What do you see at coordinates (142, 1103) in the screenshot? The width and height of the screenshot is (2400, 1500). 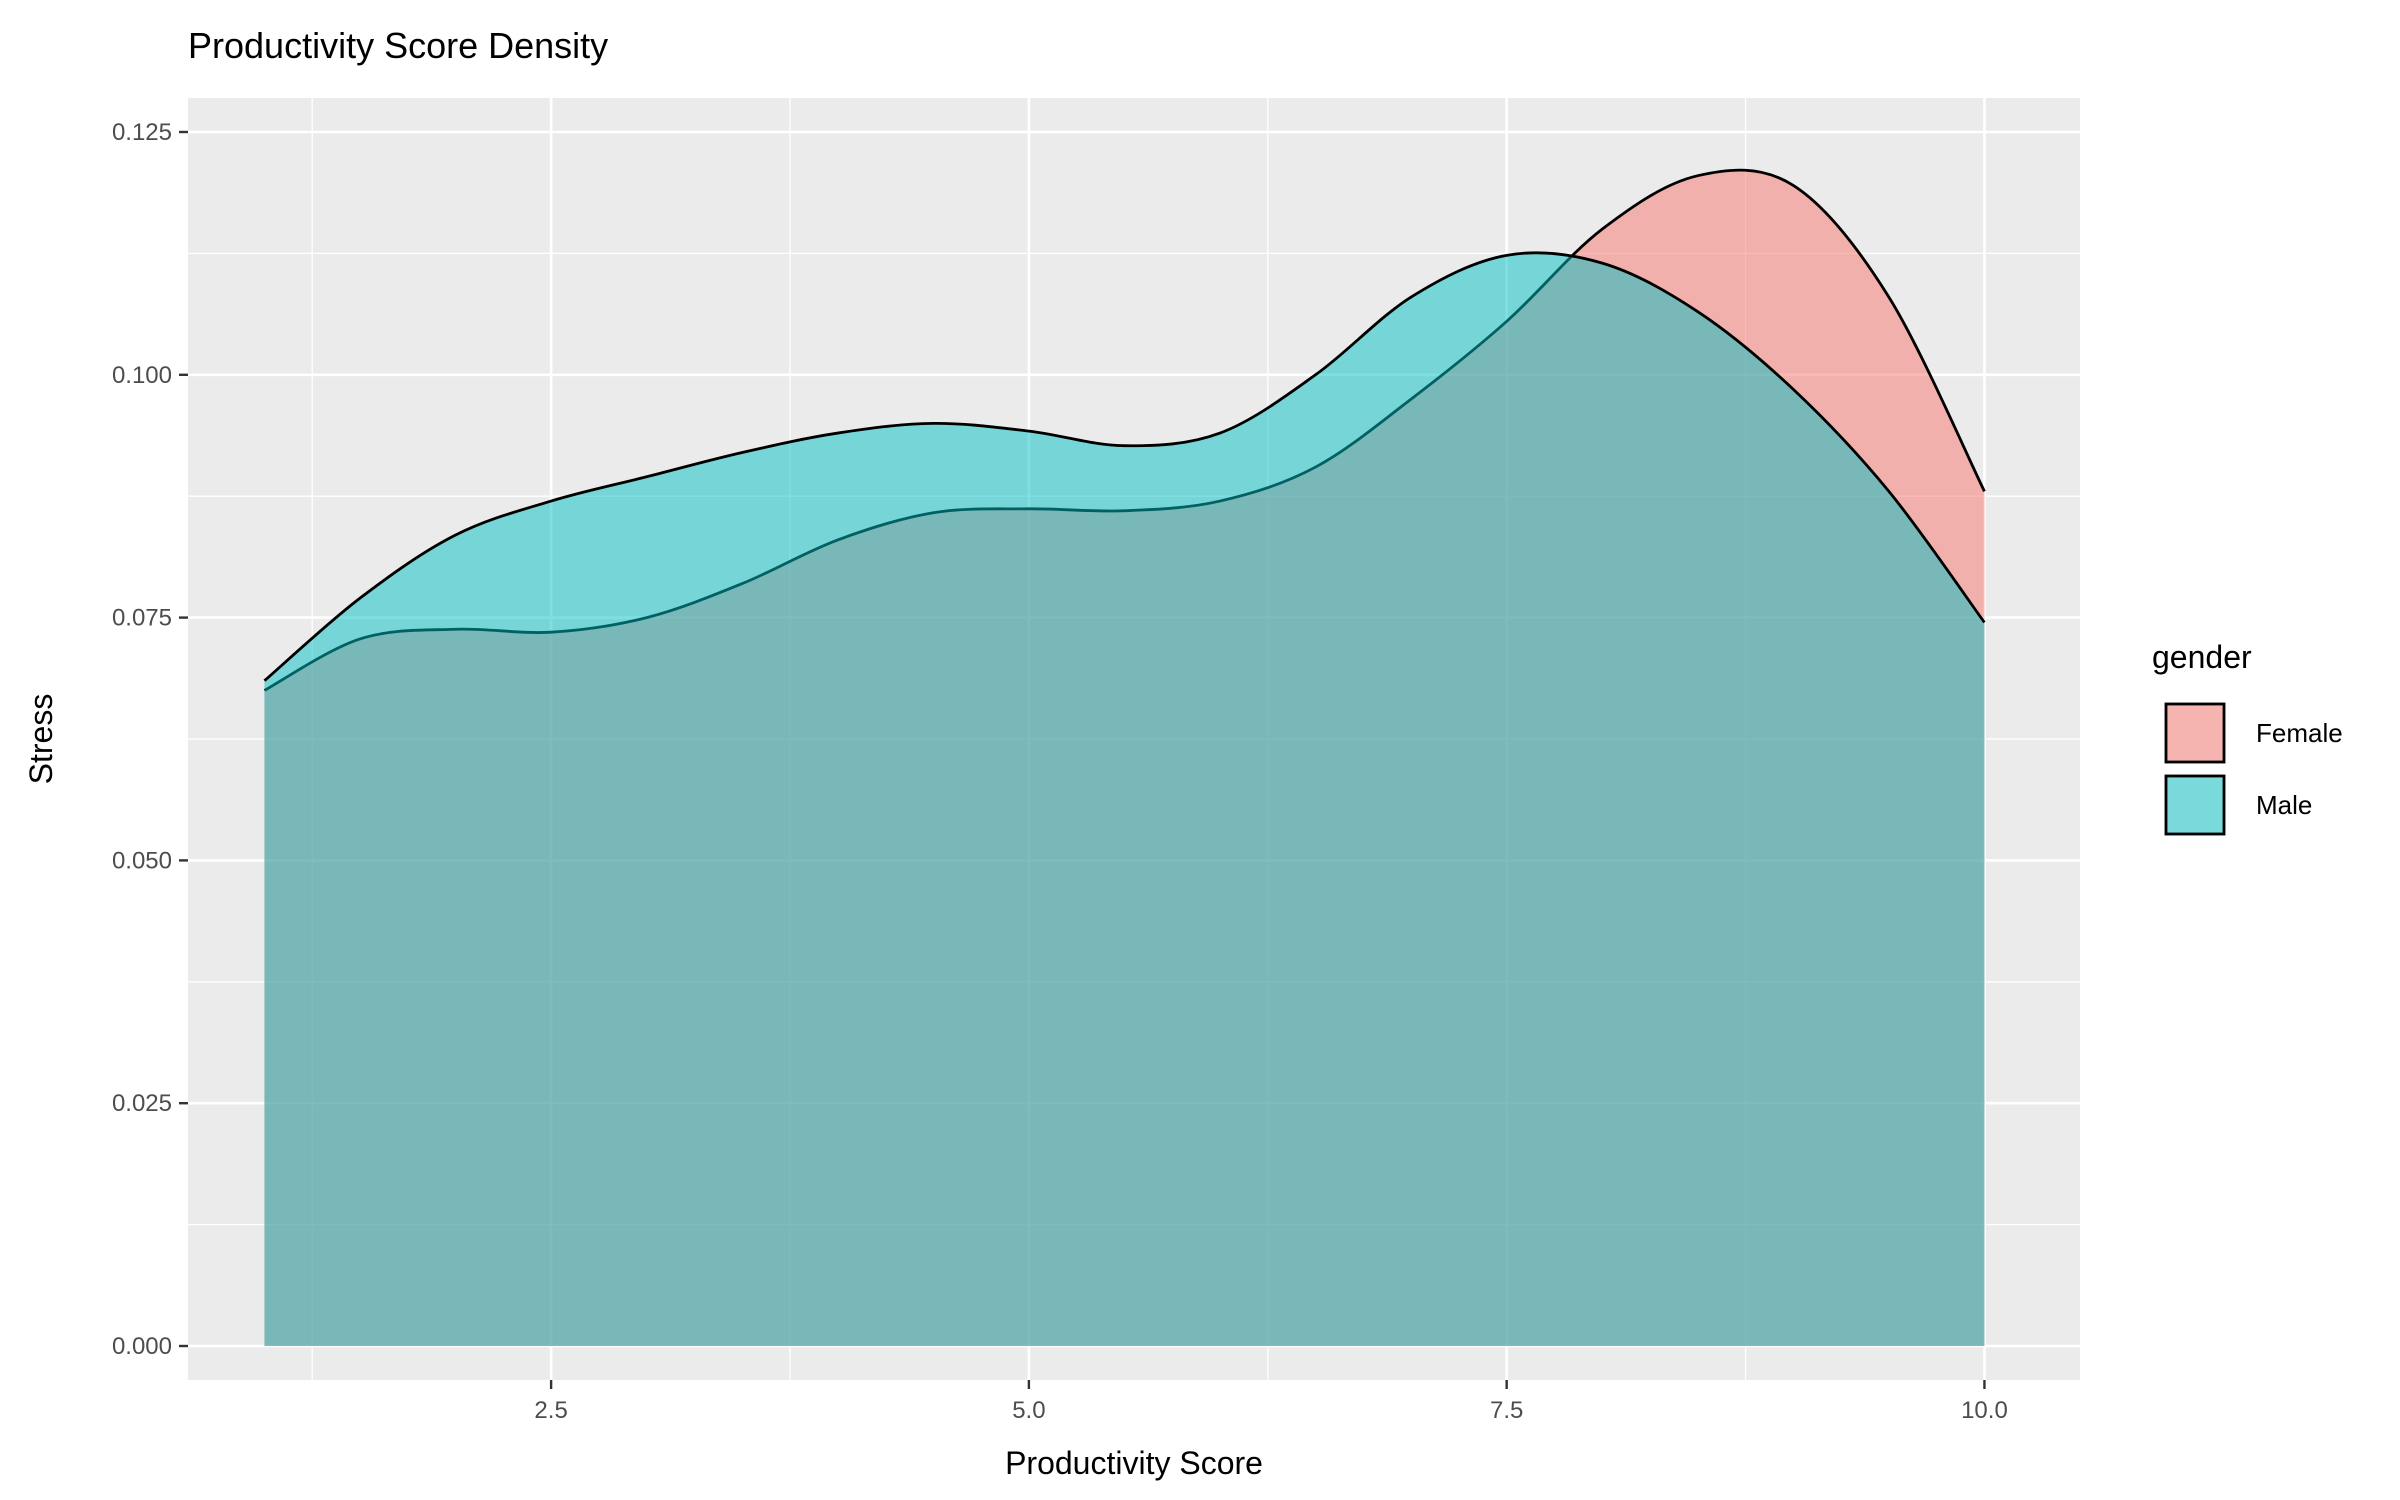 I see `y-tick-label: 0.025` at bounding box center [142, 1103].